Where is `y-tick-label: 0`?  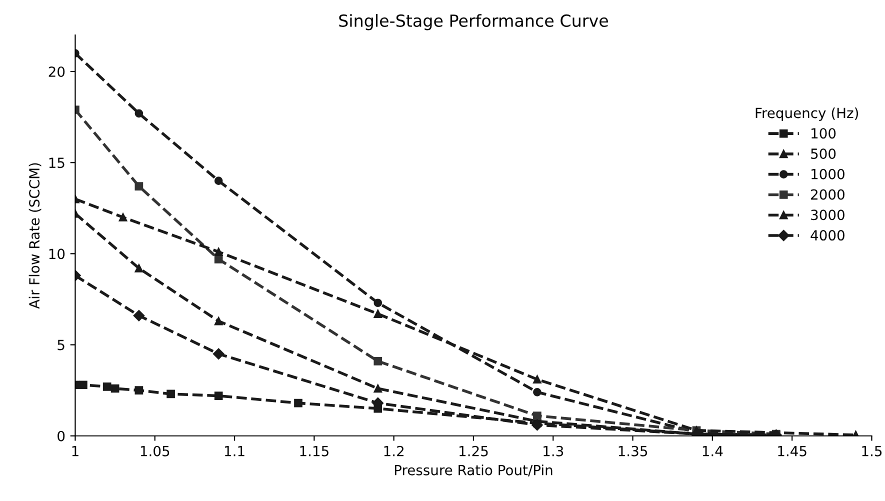 y-tick-label: 0 is located at coordinates (61, 436).